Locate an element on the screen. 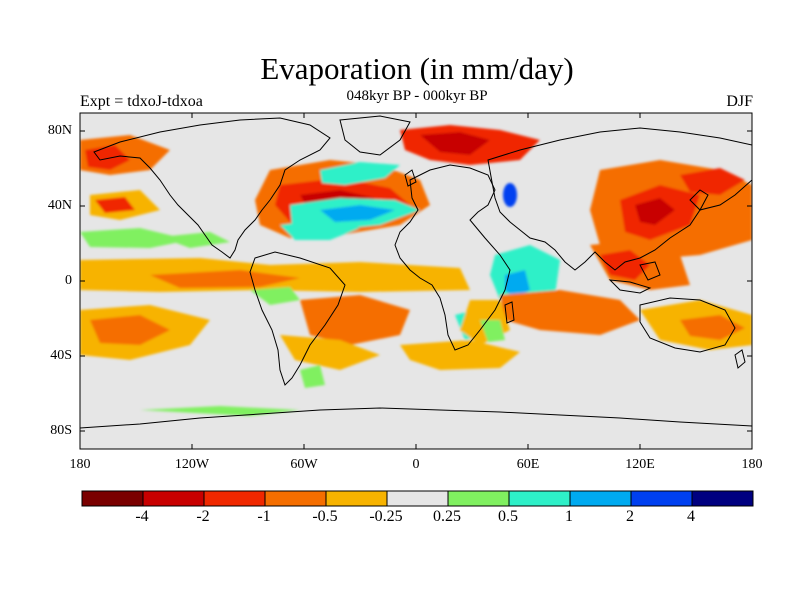 The width and height of the screenshot is (800, 600). colorbar-label: 1 is located at coordinates (569, 516).